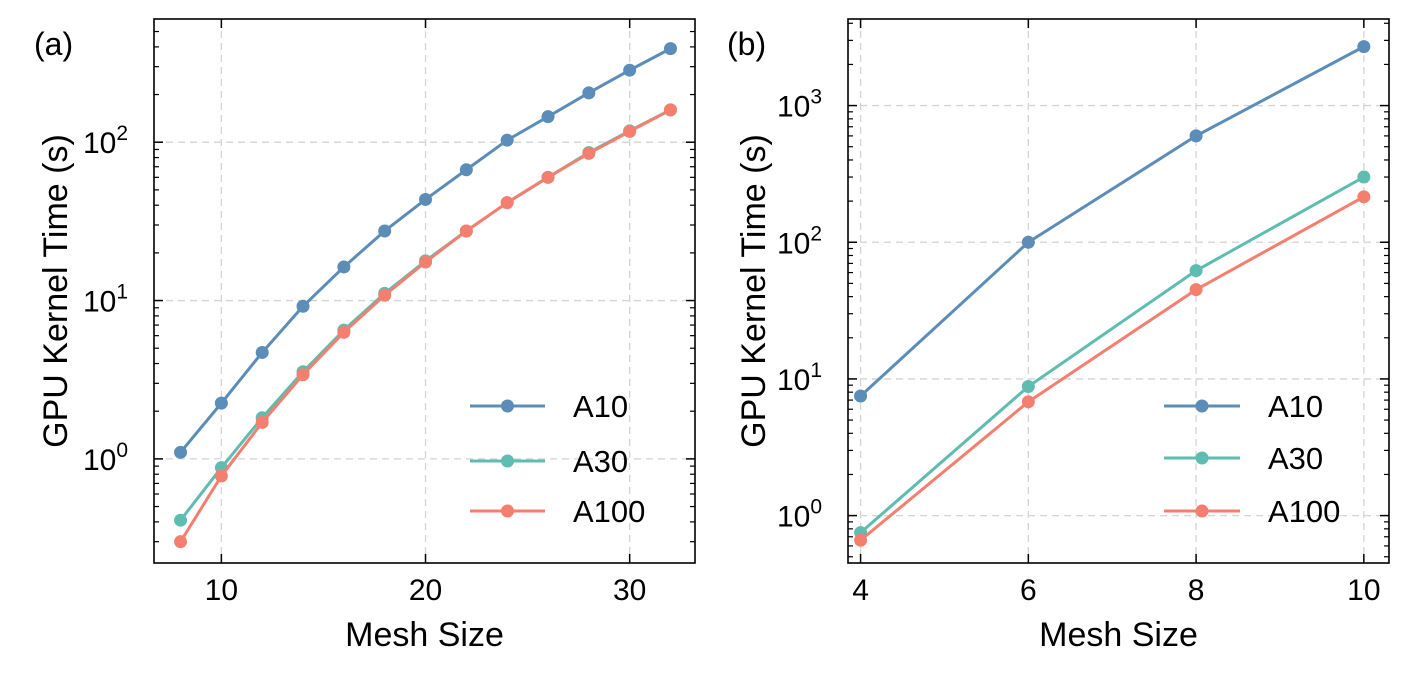 This screenshot has height=673, width=1407. Describe the element at coordinates (1196, 590) in the screenshot. I see `x-tick-label: 8` at that location.